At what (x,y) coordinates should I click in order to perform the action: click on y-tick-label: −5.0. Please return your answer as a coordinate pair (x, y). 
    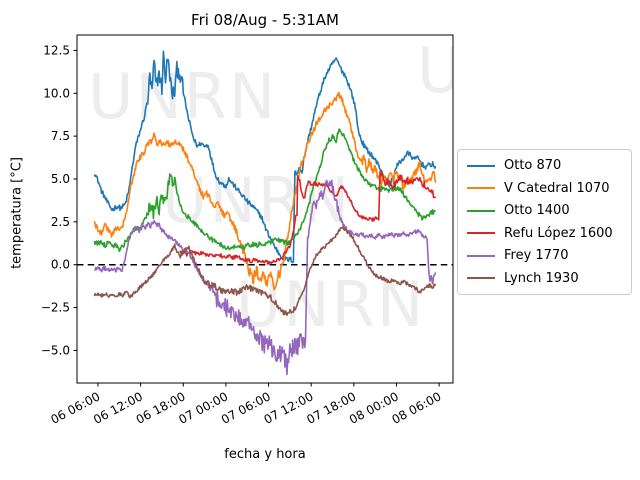
    Looking at the image, I should click on (55, 350).